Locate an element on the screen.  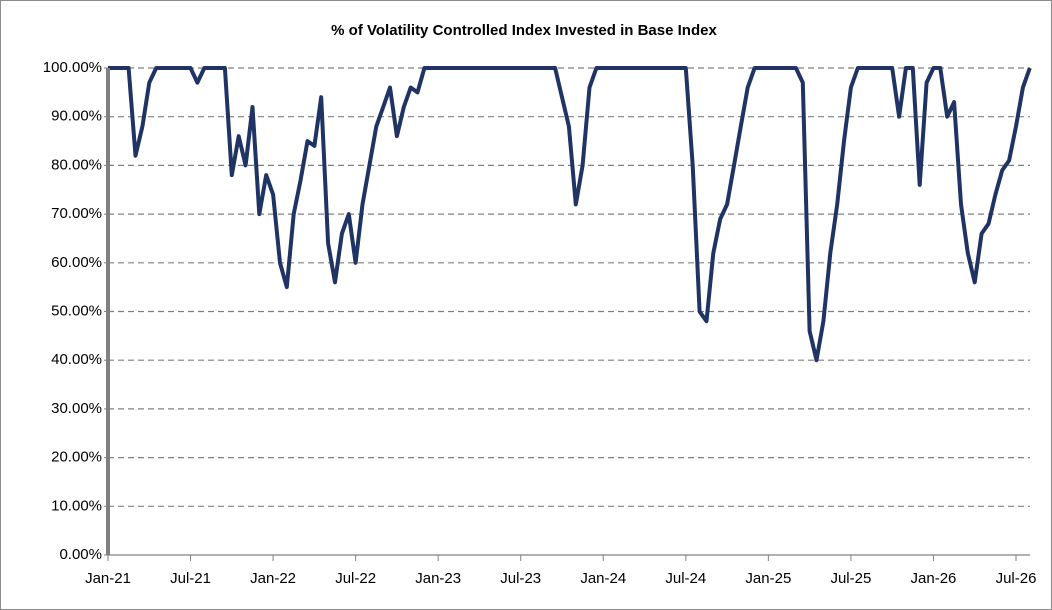
x-tick-label: Jul-22 is located at coordinates (355, 578).